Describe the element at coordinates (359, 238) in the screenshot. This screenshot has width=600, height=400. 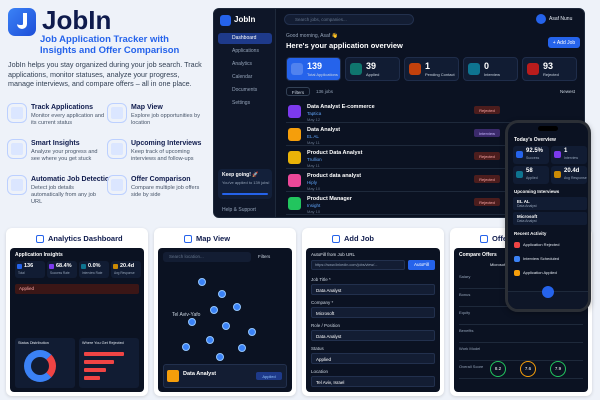
I see `card-title: Add Job` at that location.